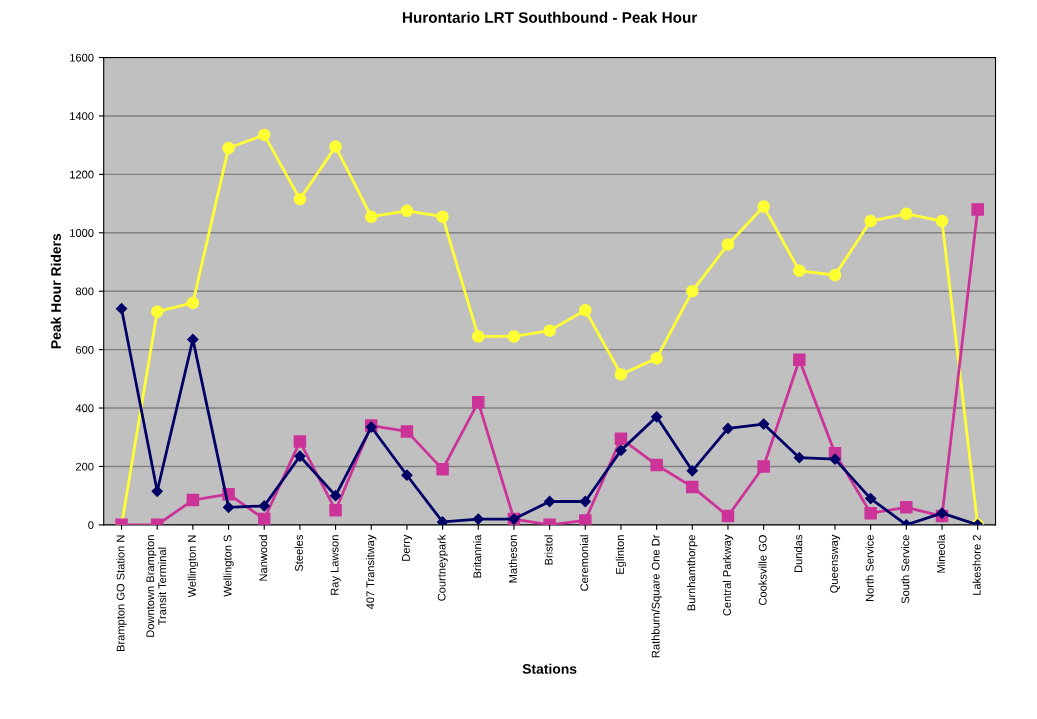 Image resolution: width=1037 pixels, height=719 pixels. I want to click on x-tick-label: Dundas, so click(798, 553).